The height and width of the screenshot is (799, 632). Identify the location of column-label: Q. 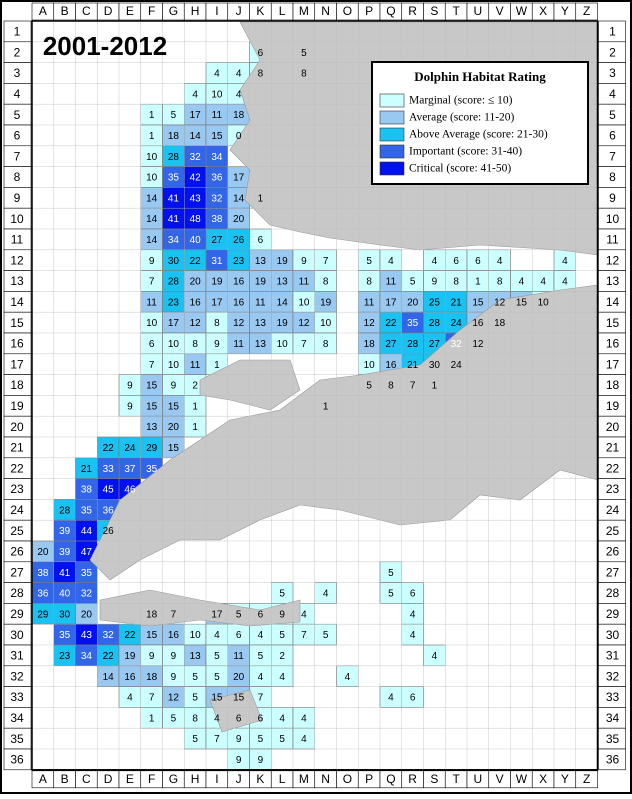
(390, 11).